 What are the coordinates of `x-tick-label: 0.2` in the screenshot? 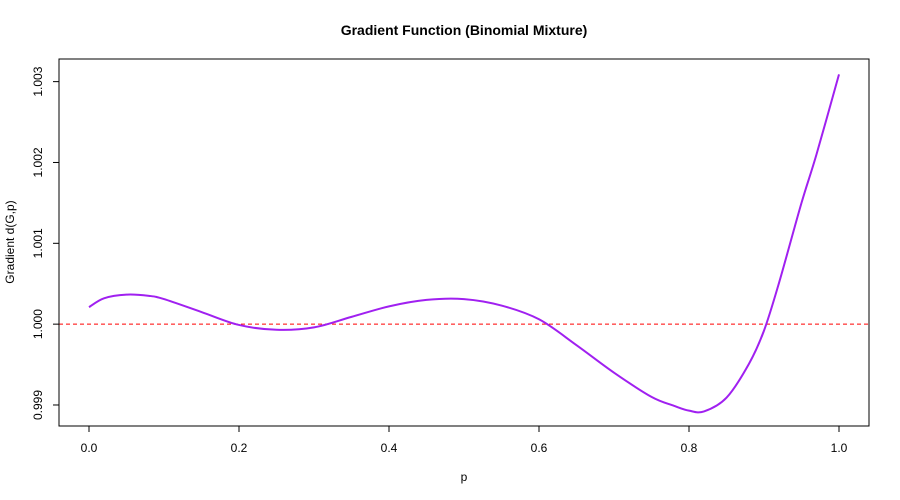 It's located at (239, 448).